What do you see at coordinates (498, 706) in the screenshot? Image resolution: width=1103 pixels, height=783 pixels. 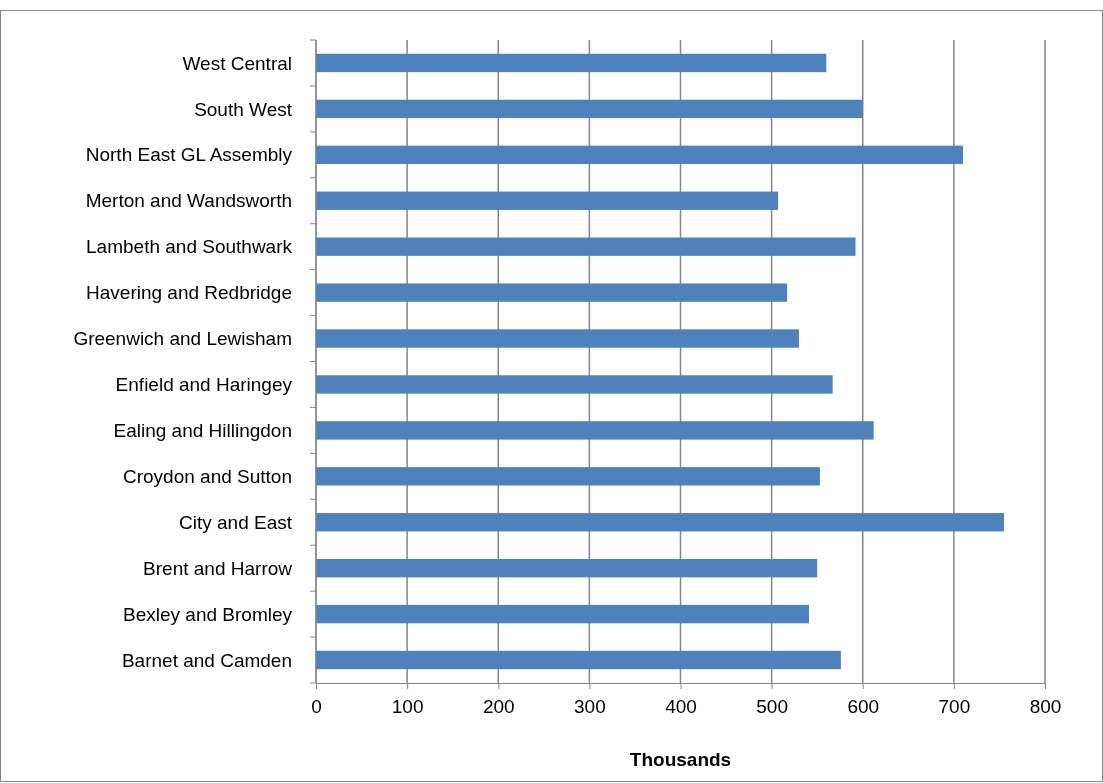 I see `x-tick-label: 200` at bounding box center [498, 706].